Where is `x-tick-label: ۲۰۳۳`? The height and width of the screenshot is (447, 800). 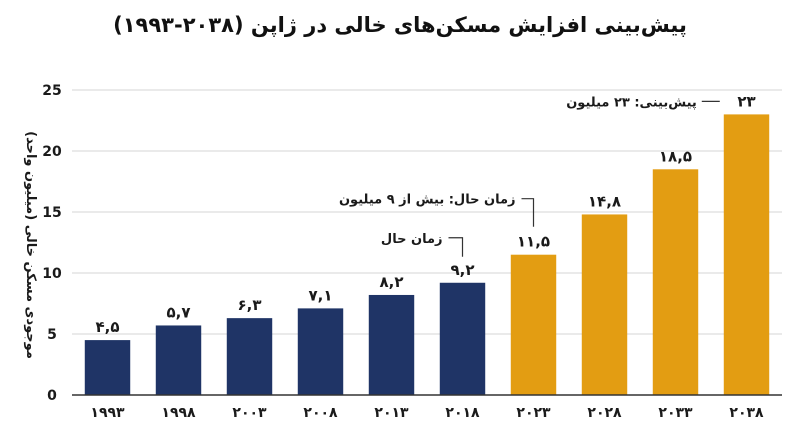
x-tick-label: ۲۰۳۳ is located at coordinates (675, 413).